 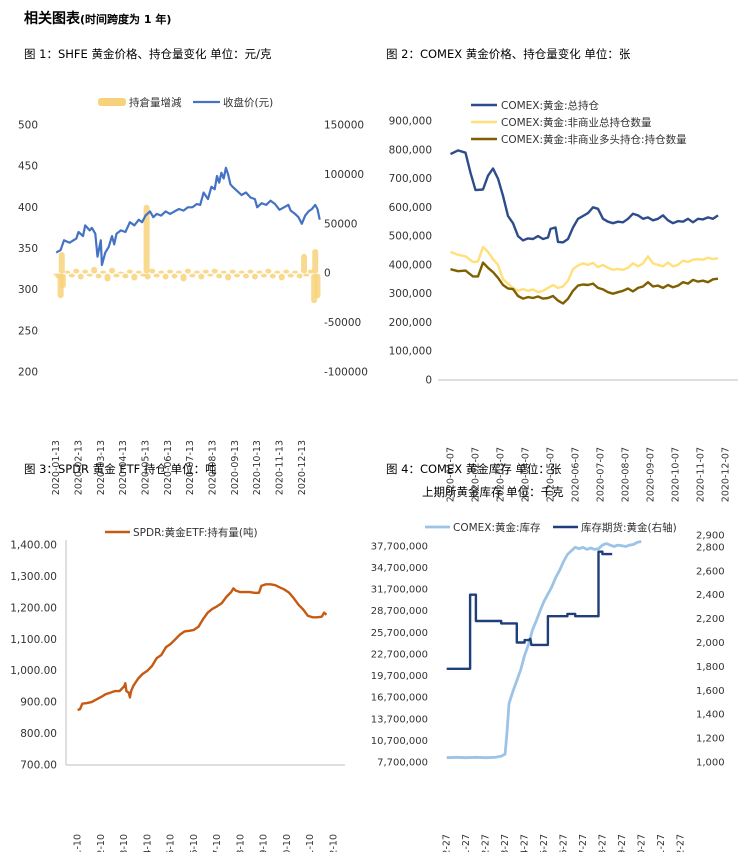 I want to click on report-header: 相关图表(时间跨度为 1 年), so click(x=97, y=18).